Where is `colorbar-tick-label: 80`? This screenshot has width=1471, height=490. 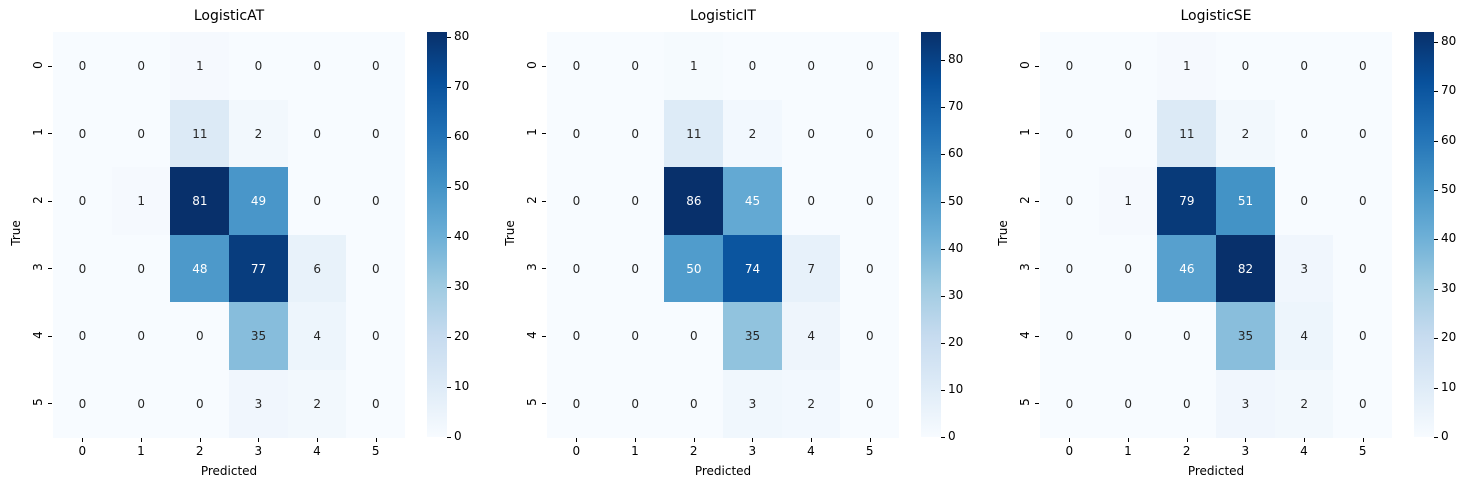
colorbar-tick-label: 80 is located at coordinates (1449, 40).